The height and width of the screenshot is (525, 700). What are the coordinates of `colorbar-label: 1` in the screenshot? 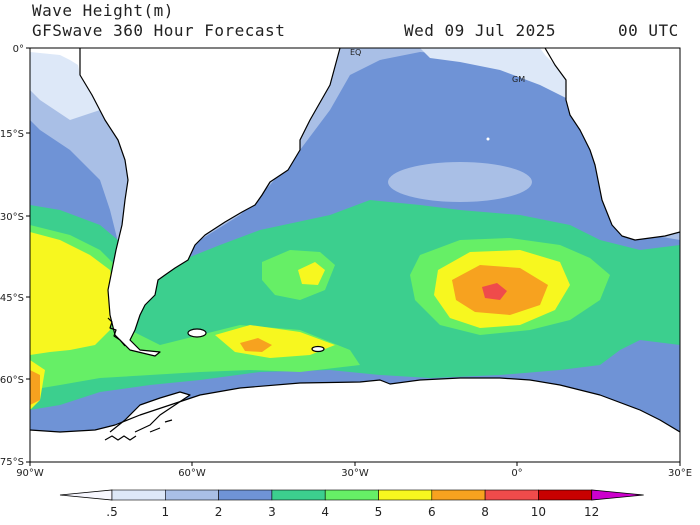 It's located at (165, 512).